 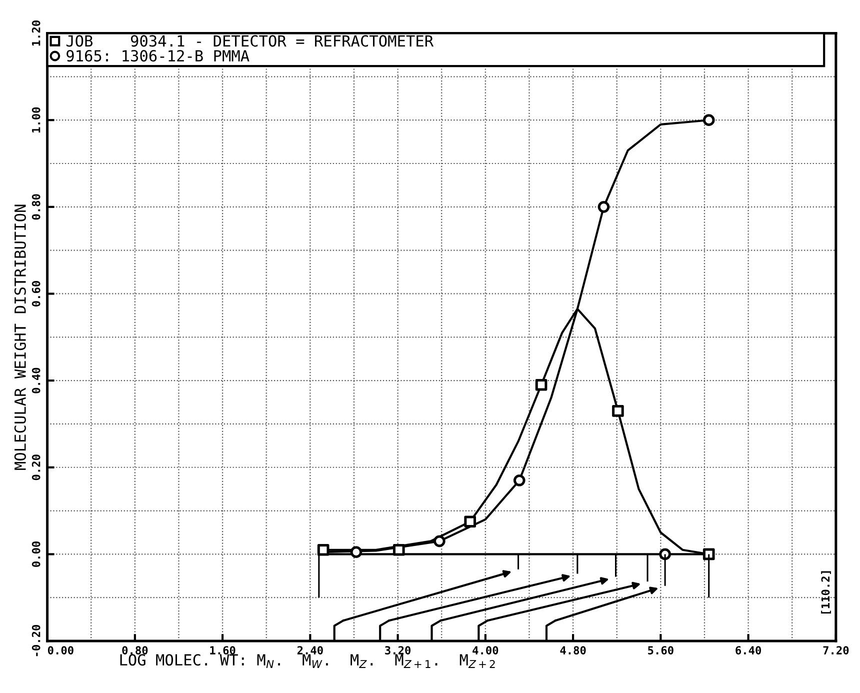 What do you see at coordinates (36, 33) in the screenshot?
I see `y-tick-label: 1.20` at bounding box center [36, 33].